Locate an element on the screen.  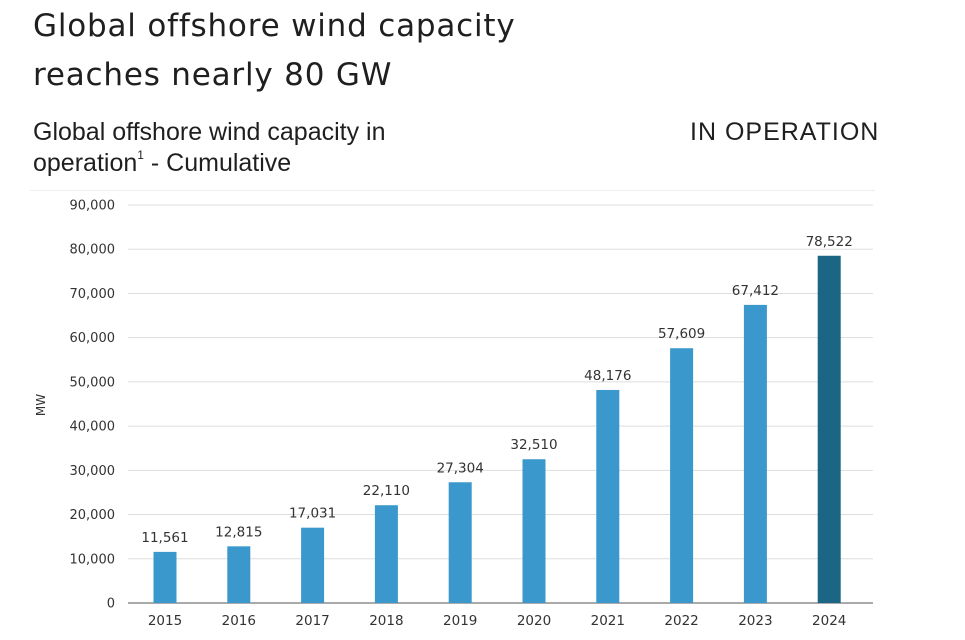
y-tick-label: 20,000 is located at coordinates (93, 515).